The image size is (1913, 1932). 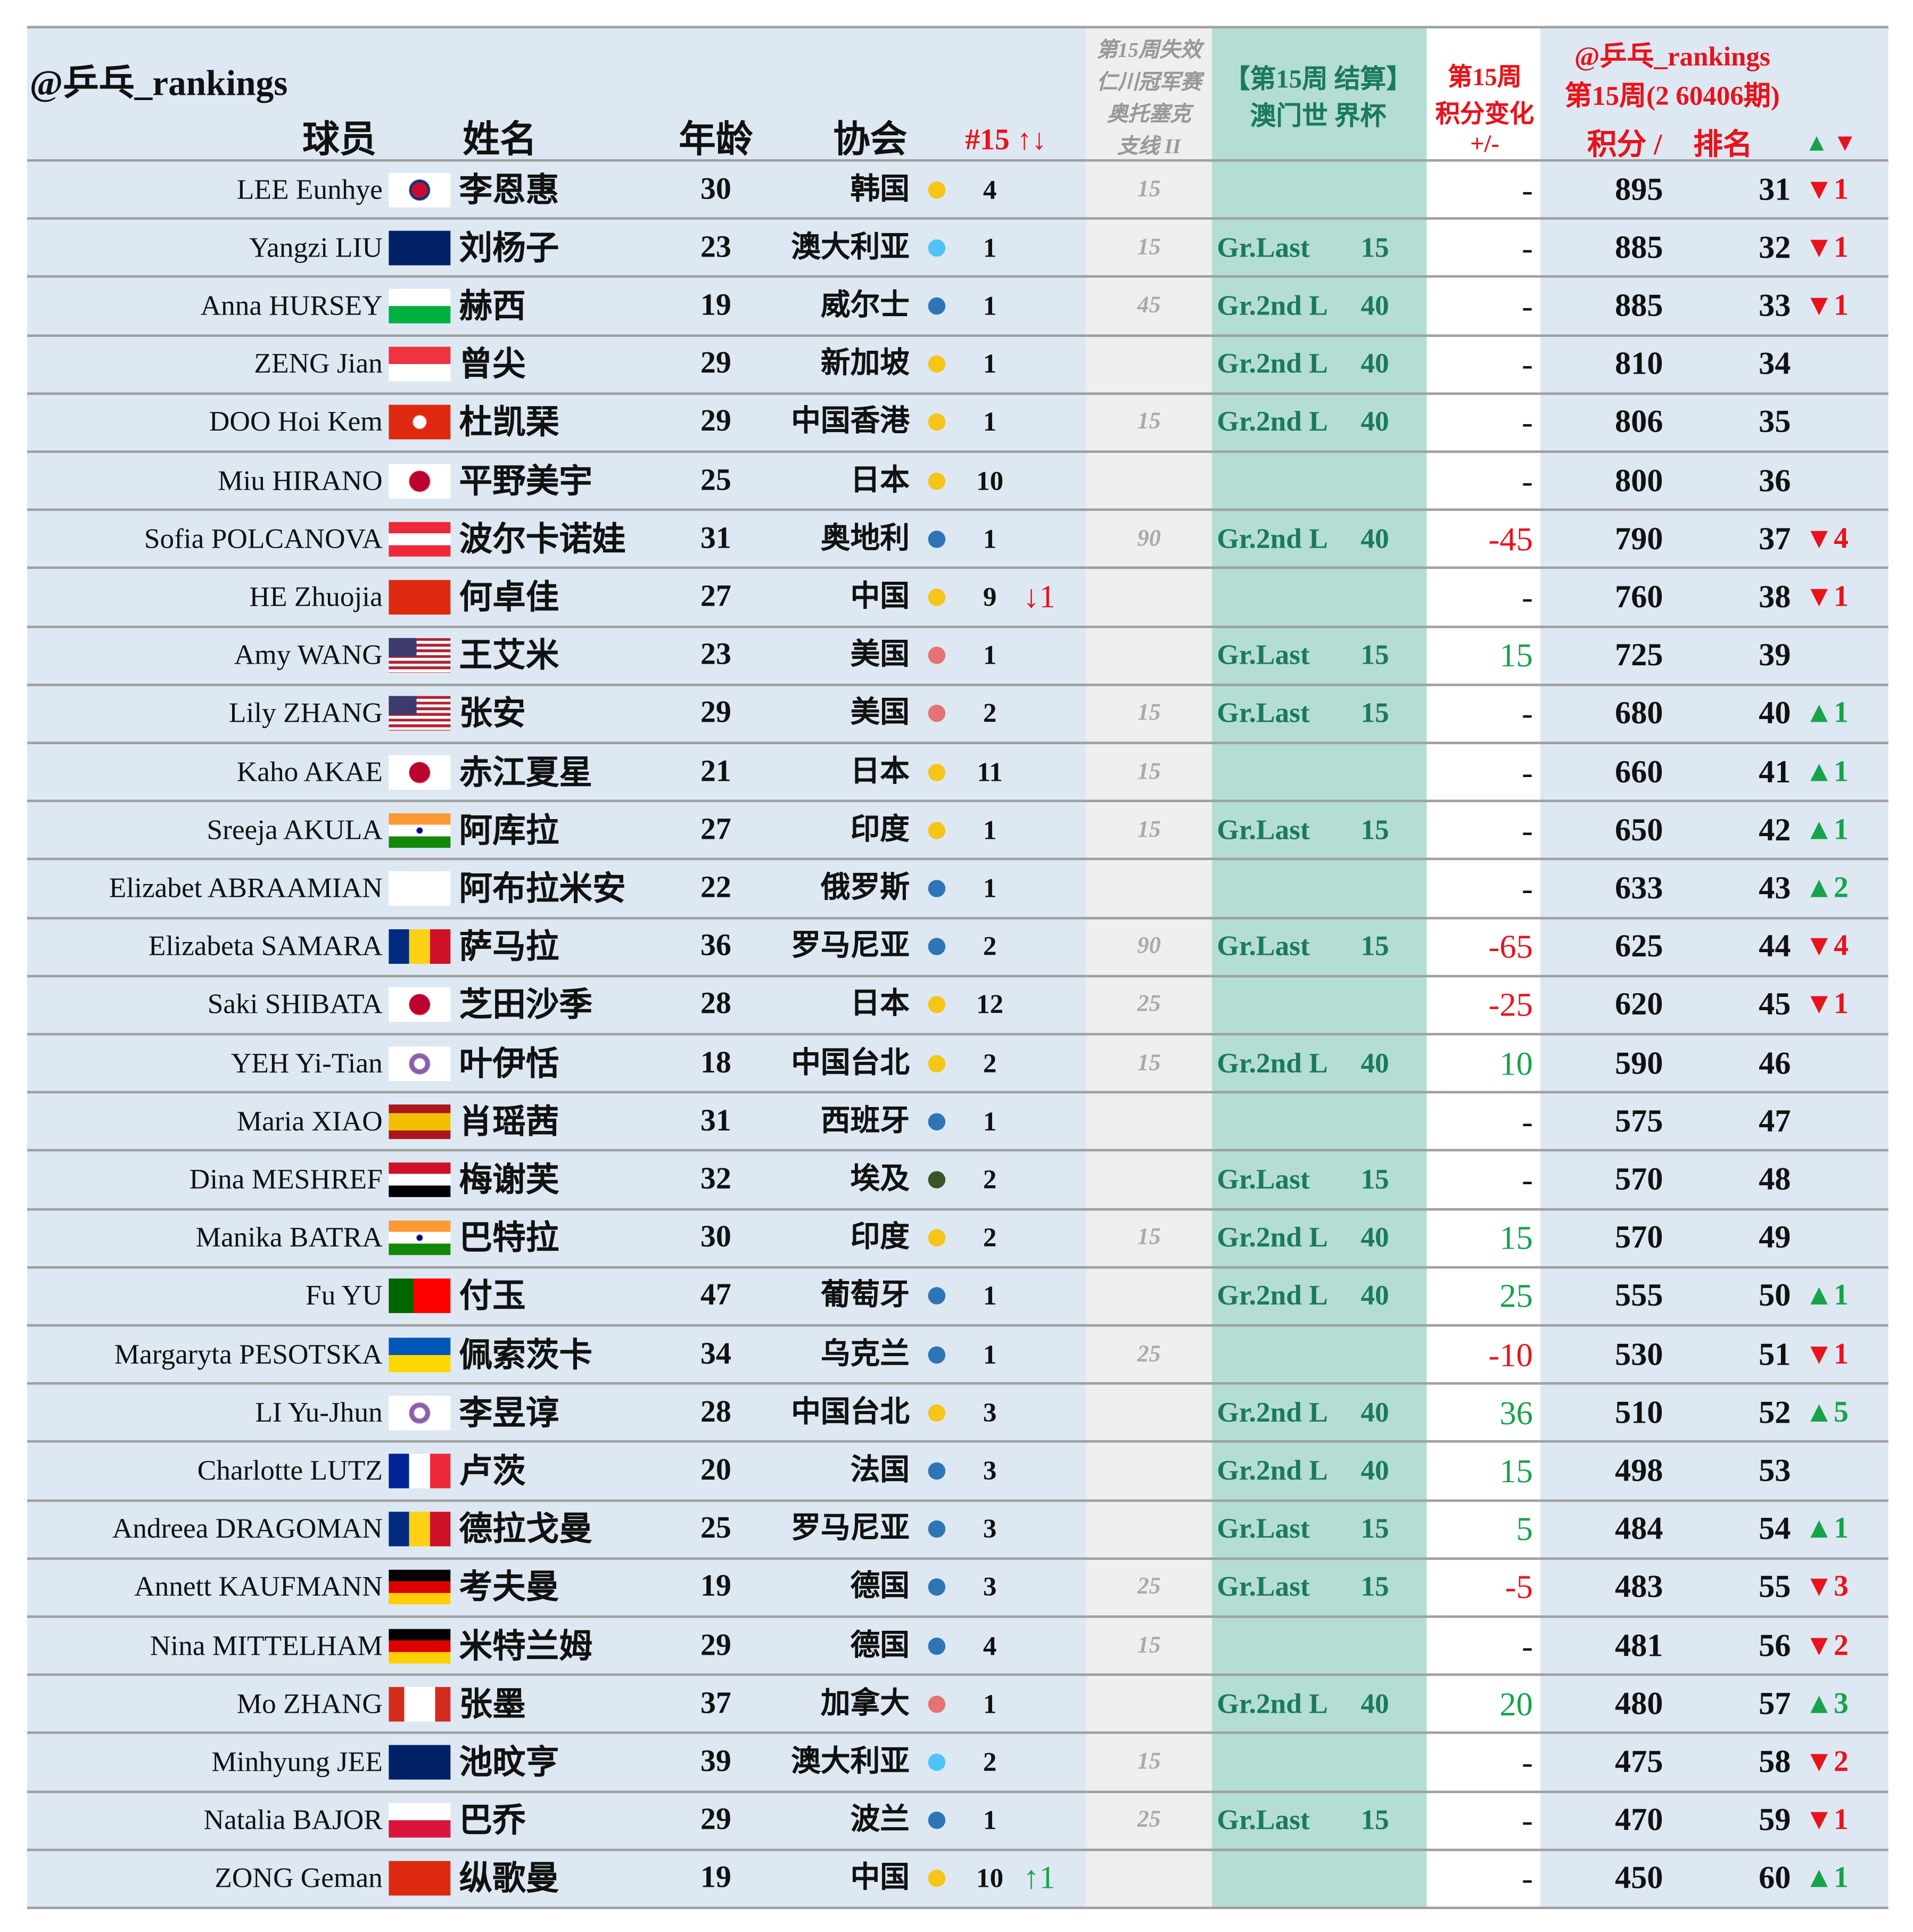 I want to click on lost-points: 90, so click(x=1149, y=946).